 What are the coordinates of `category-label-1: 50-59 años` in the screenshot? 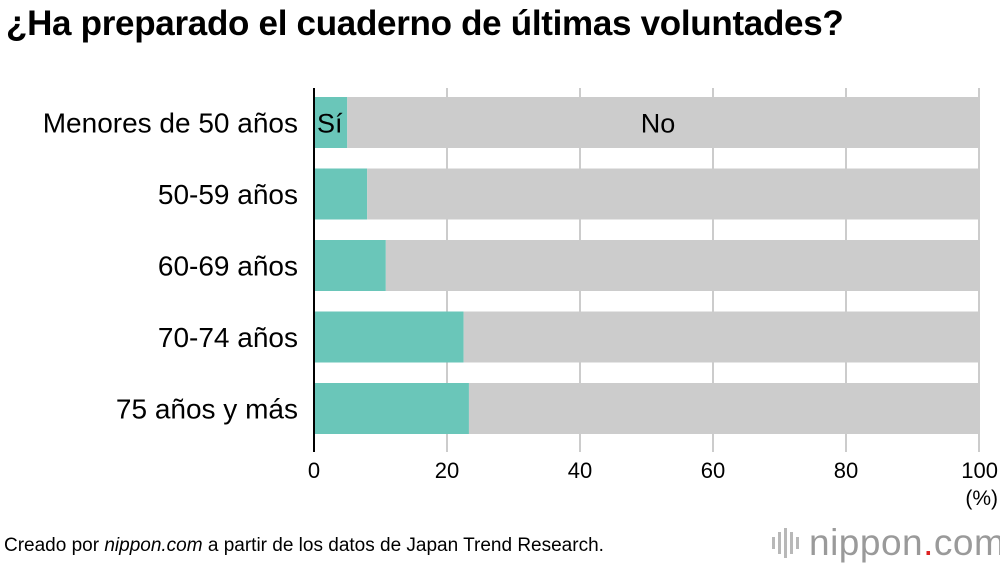 It's located at (228, 194).